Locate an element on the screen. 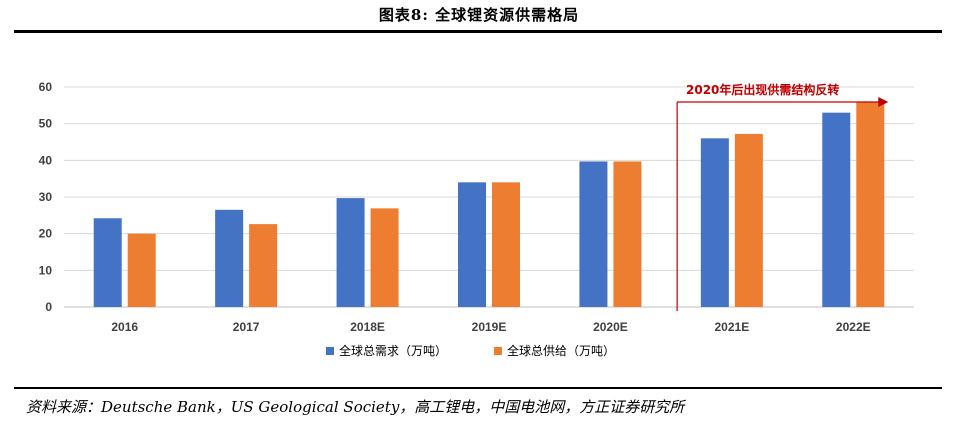 This screenshot has height=430, width=958. legend-label: 全球总需求（万吨） is located at coordinates (393, 350).